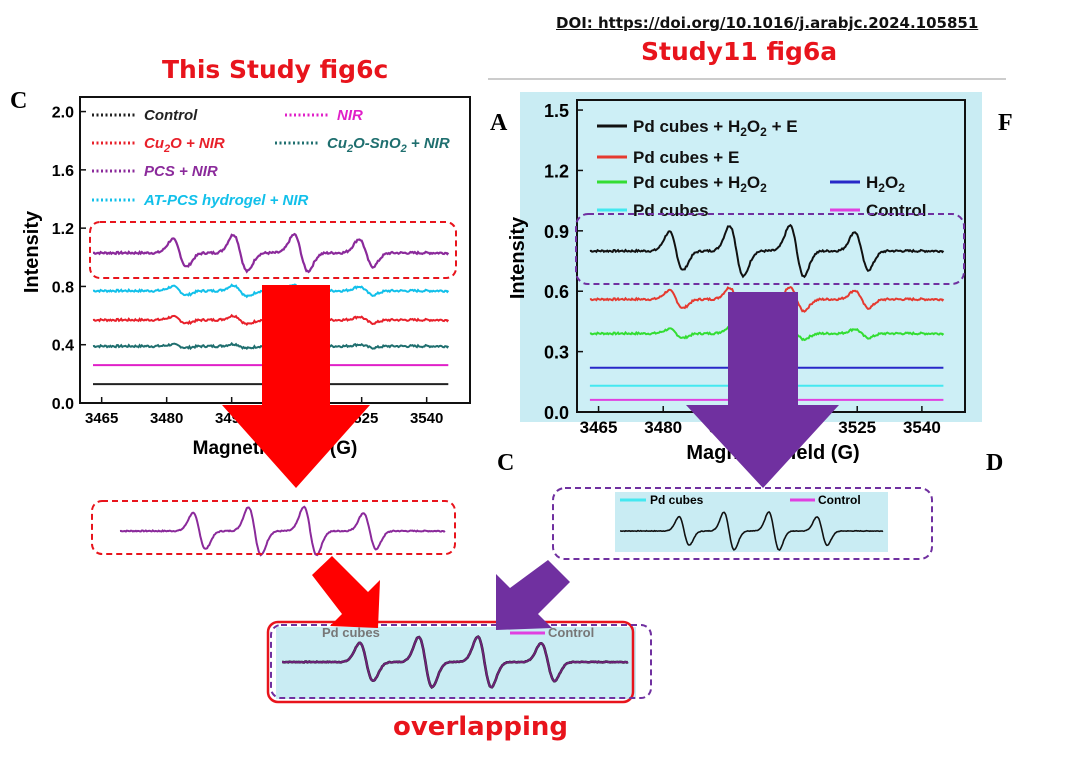 The image size is (1080, 767). Describe the element at coordinates (518, 257) in the screenshot. I see `right-ylabel: Intensity` at that location.